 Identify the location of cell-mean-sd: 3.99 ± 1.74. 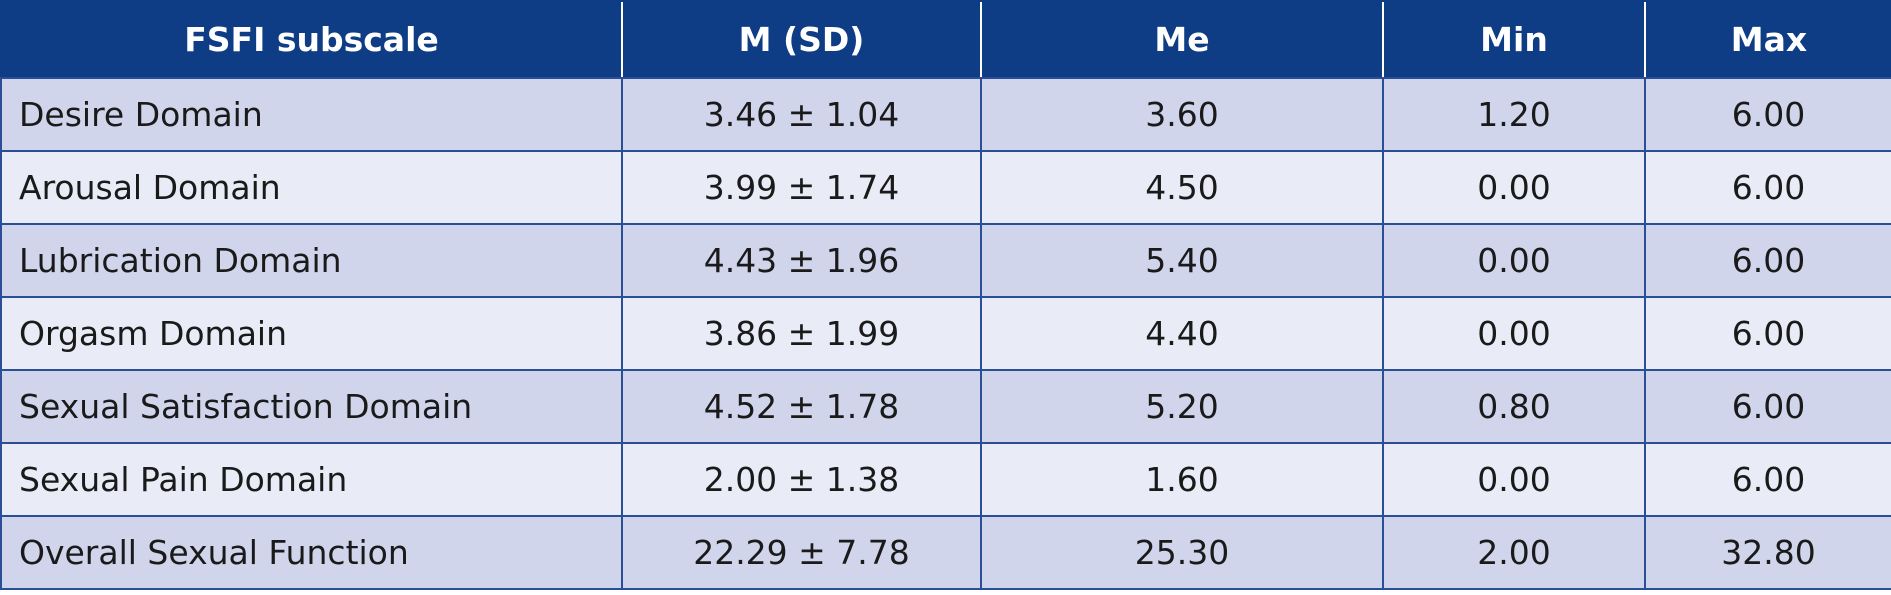
(801, 187).